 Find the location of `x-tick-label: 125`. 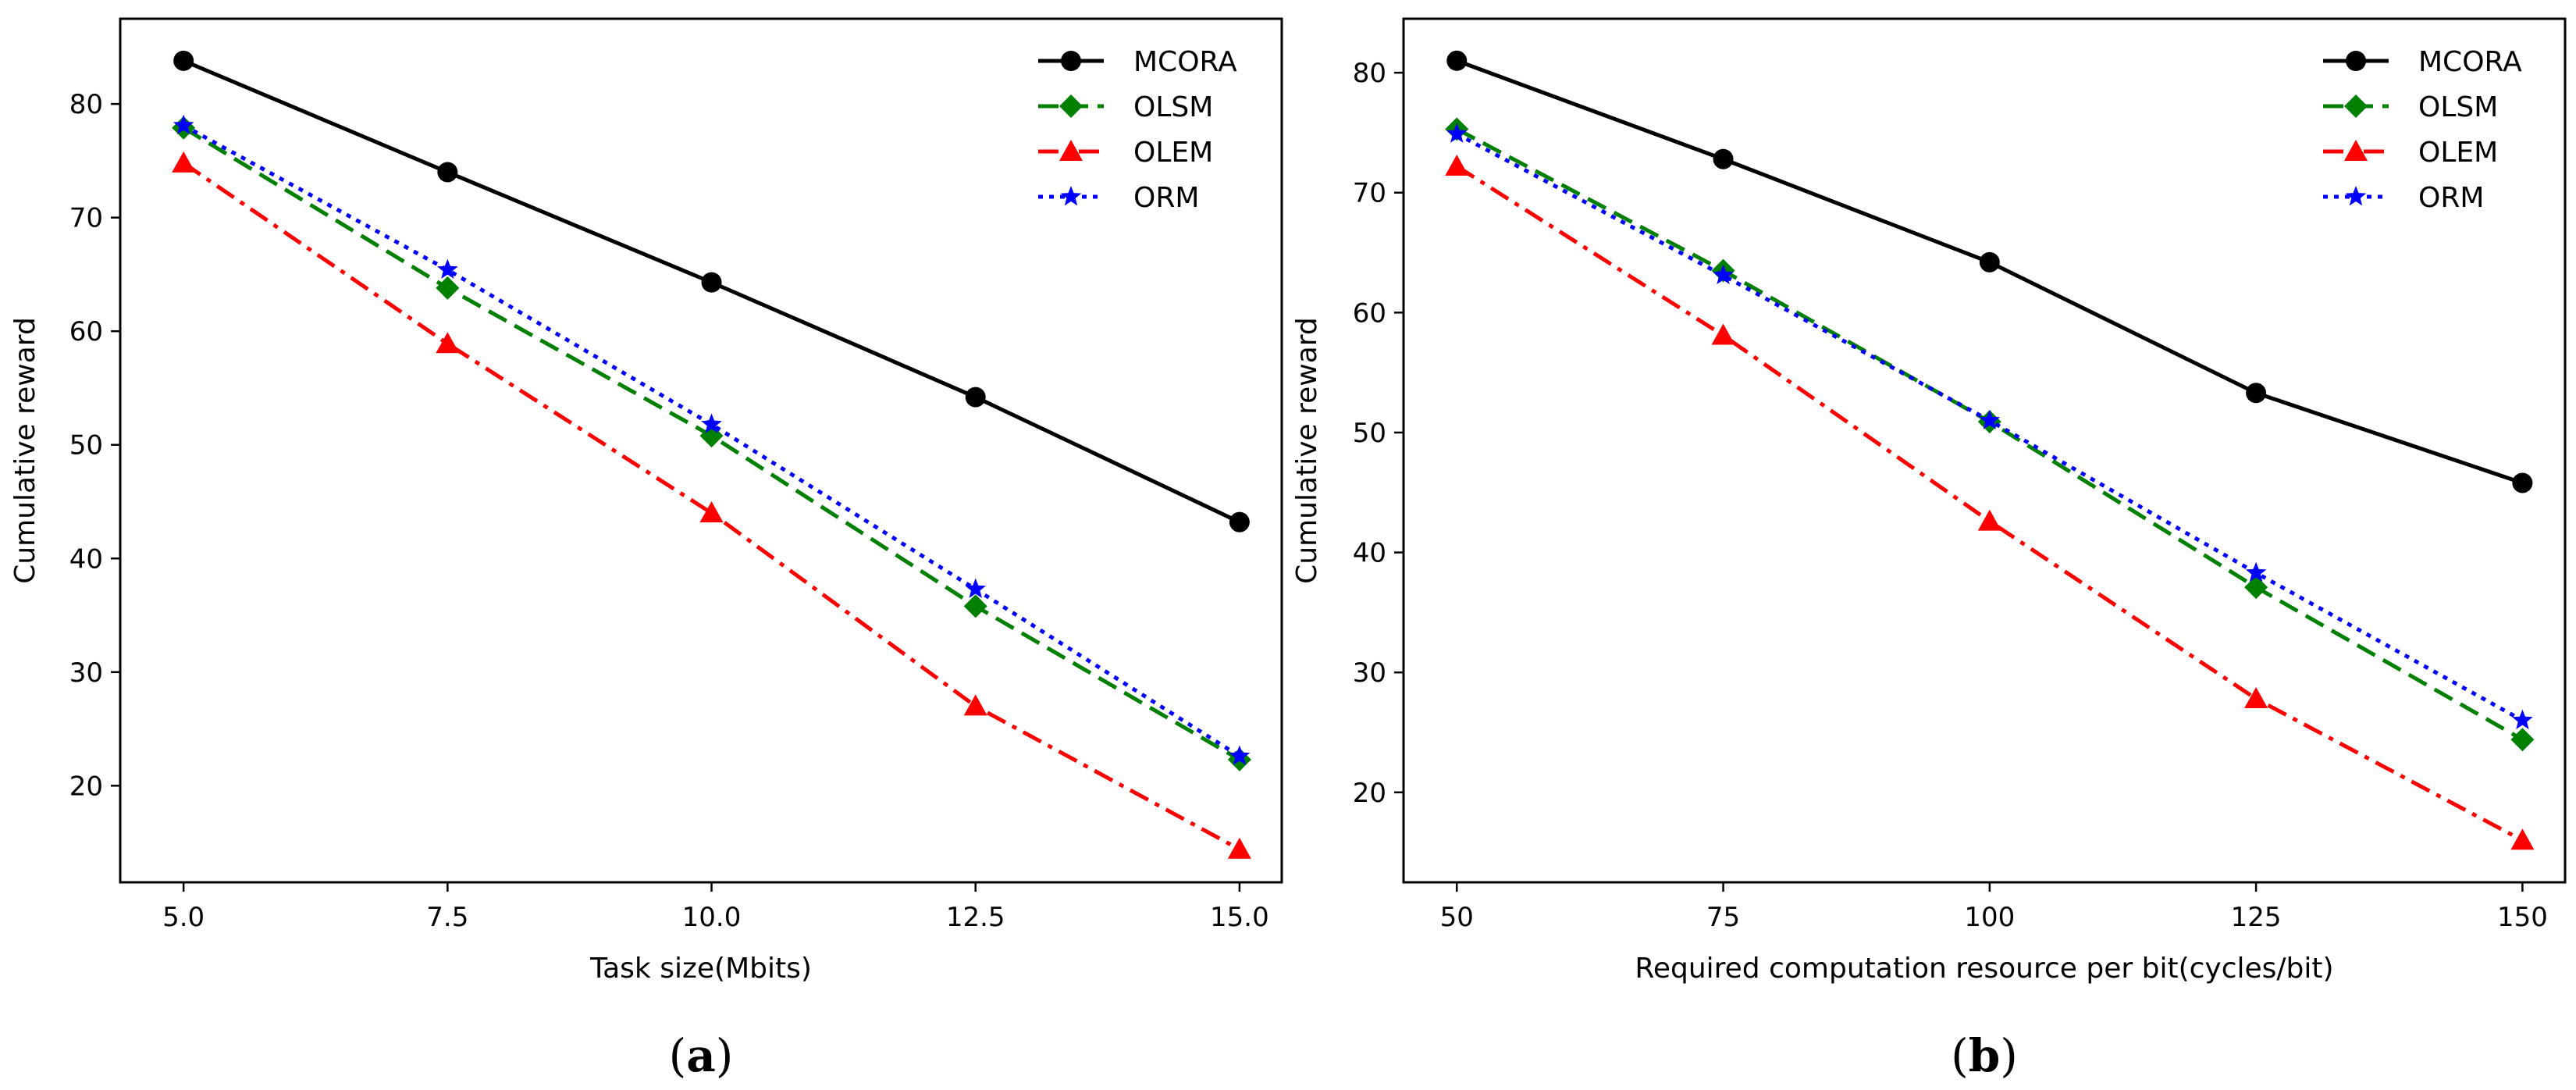

x-tick-label: 125 is located at coordinates (2256, 917).